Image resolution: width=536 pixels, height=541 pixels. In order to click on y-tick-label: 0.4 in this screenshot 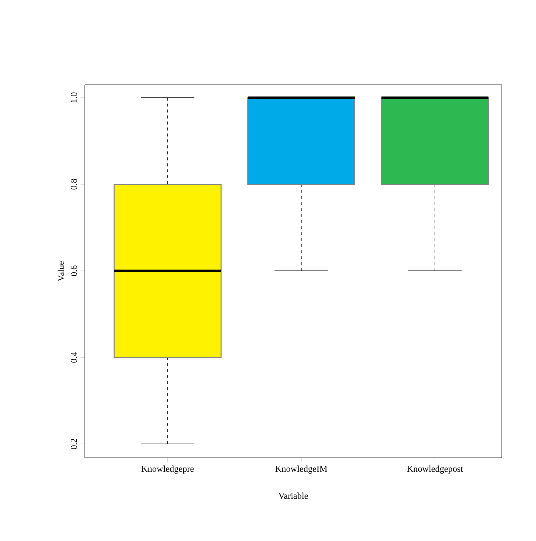, I will do `click(74, 357)`.